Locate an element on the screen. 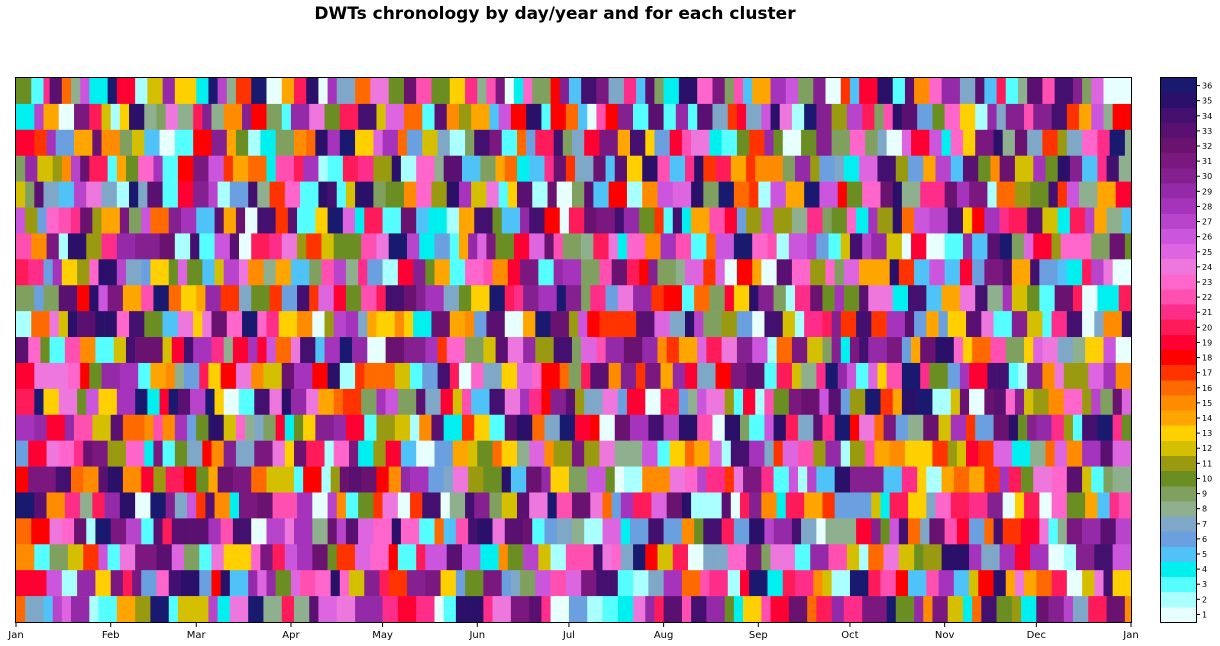 The width and height of the screenshot is (1220, 646). colorbar-tick-label: 2 is located at coordinates (1204, 599).